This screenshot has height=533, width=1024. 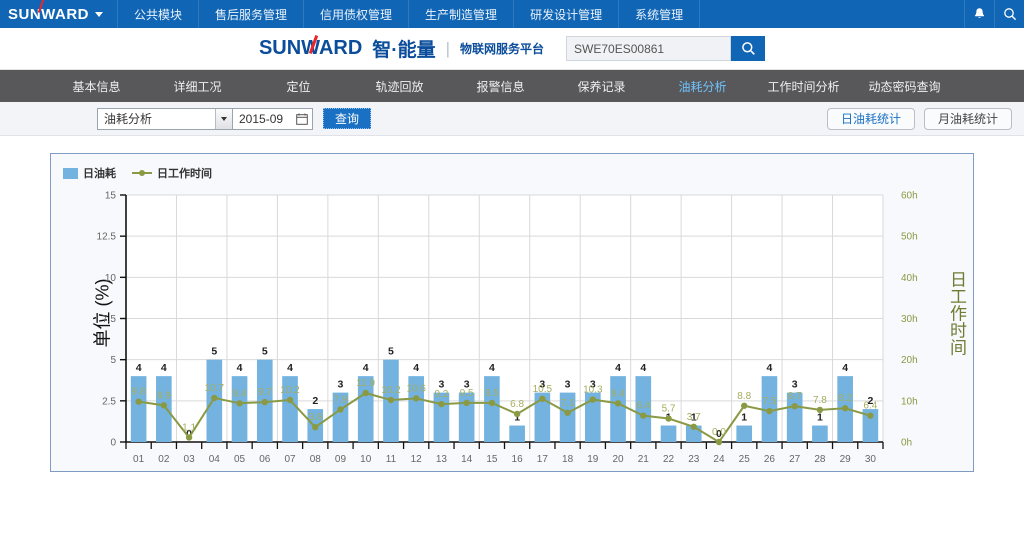 I want to click on topbar-actions, so click(x=994, y=14).